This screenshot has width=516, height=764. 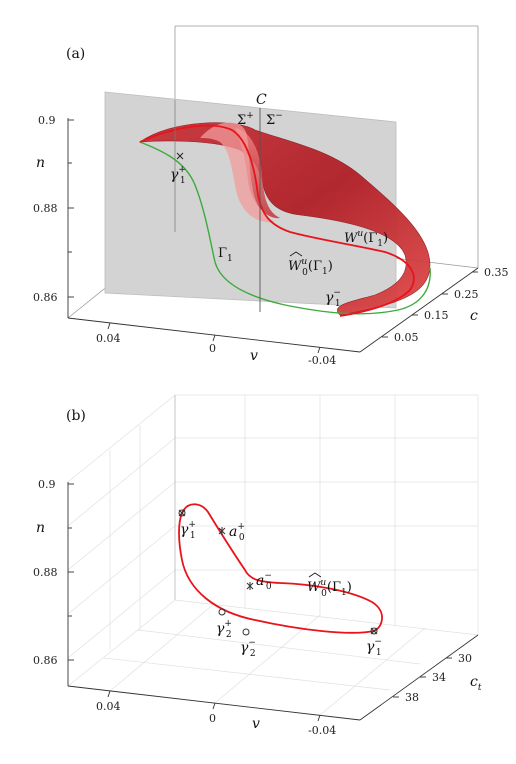 What do you see at coordinates (274, 119) in the screenshot?
I see `label-sigma-minus: Σ−` at bounding box center [274, 119].